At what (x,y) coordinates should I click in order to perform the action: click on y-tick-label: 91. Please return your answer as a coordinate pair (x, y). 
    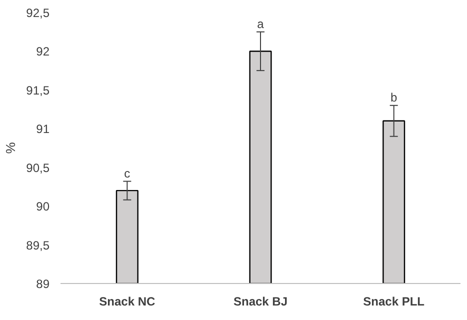
    Looking at the image, I should click on (43, 129).